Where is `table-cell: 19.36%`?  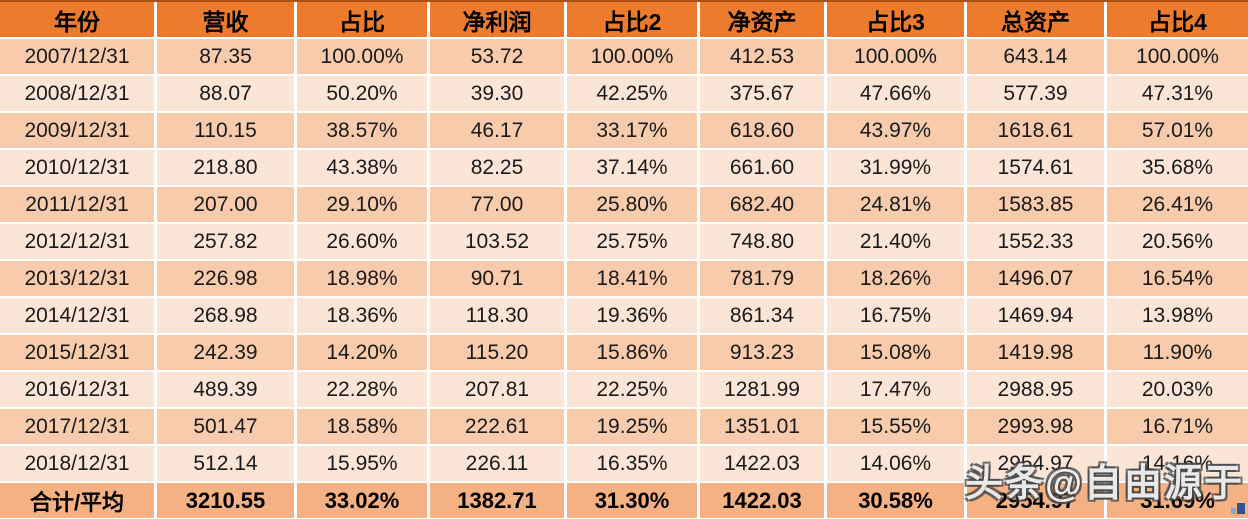 table-cell: 19.36% is located at coordinates (632, 315).